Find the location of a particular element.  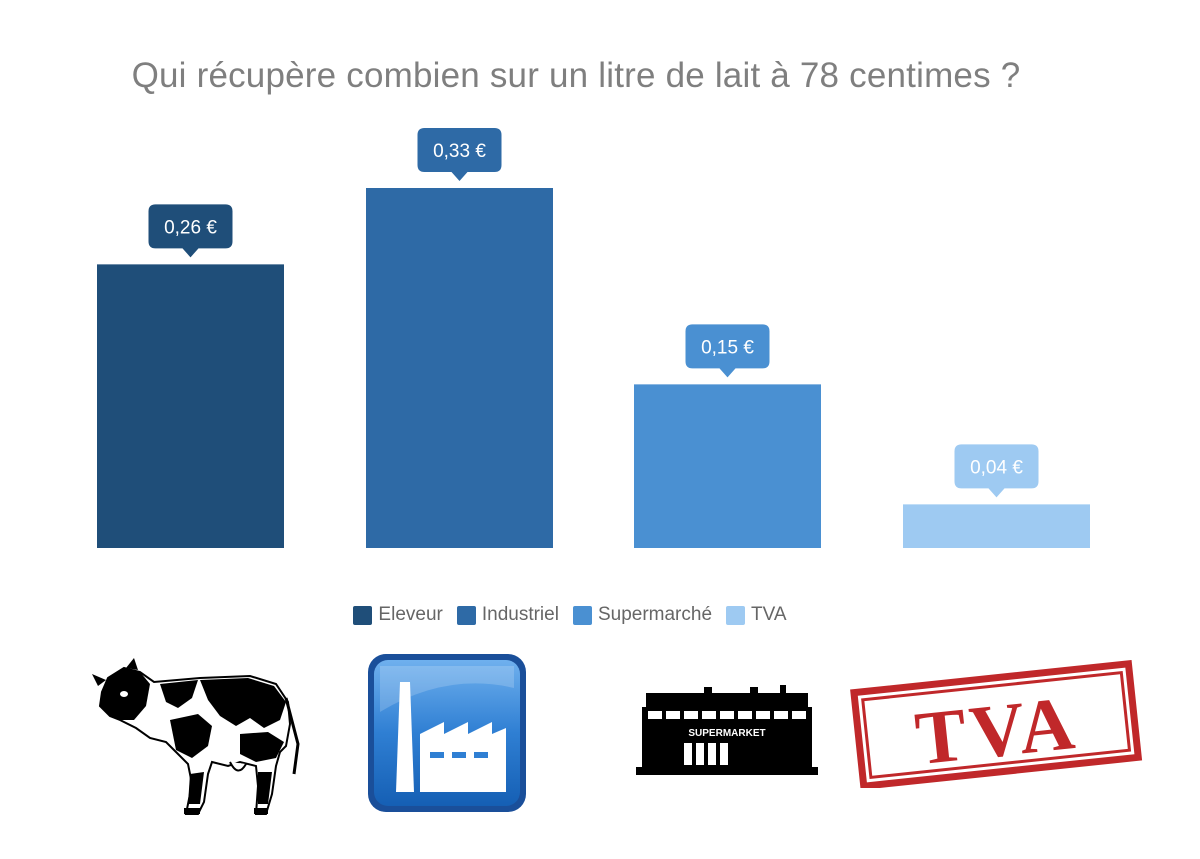

bar-supermarché is located at coordinates (727, 466).